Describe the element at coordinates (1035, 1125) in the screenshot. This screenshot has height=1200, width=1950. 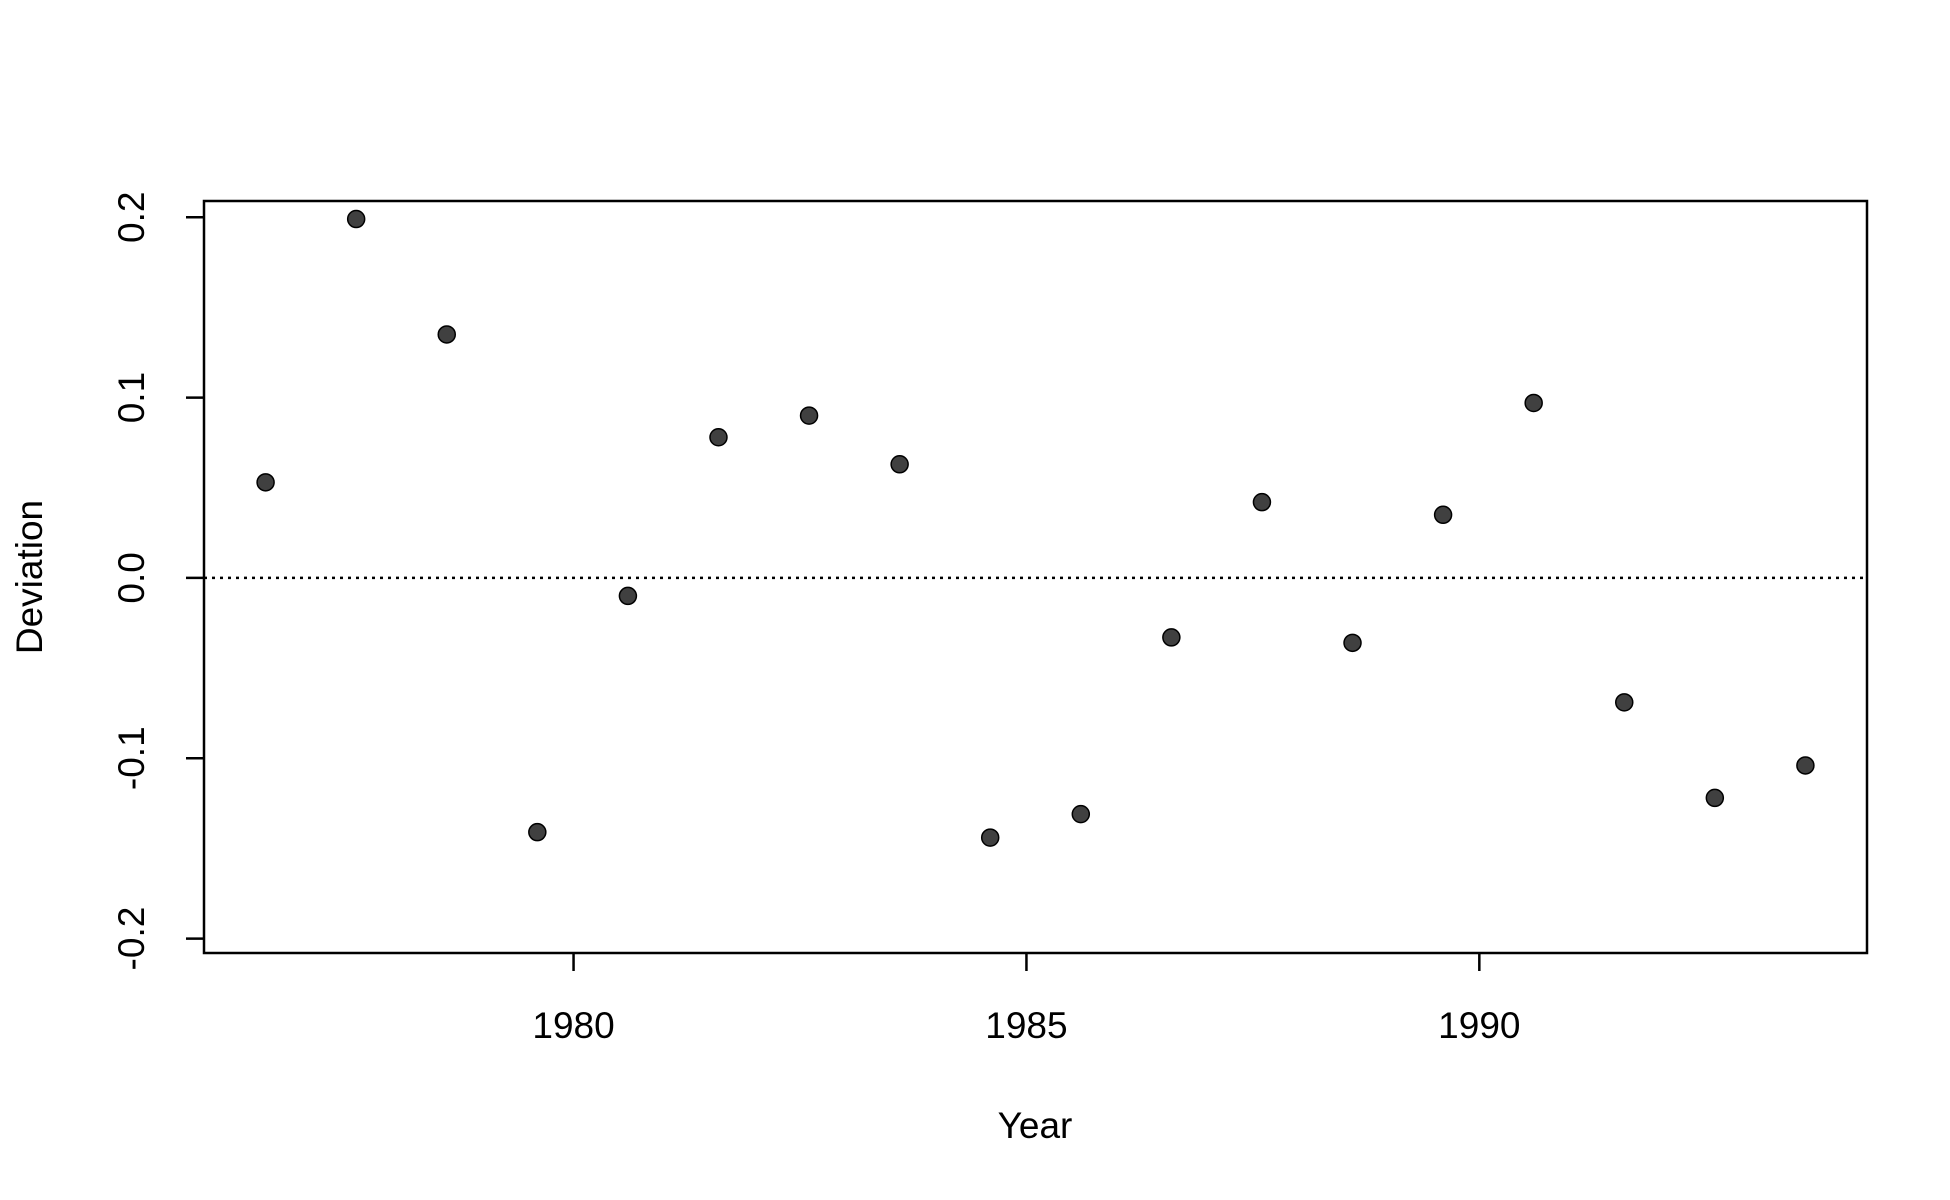
I see `x-axis-label: Year` at that location.